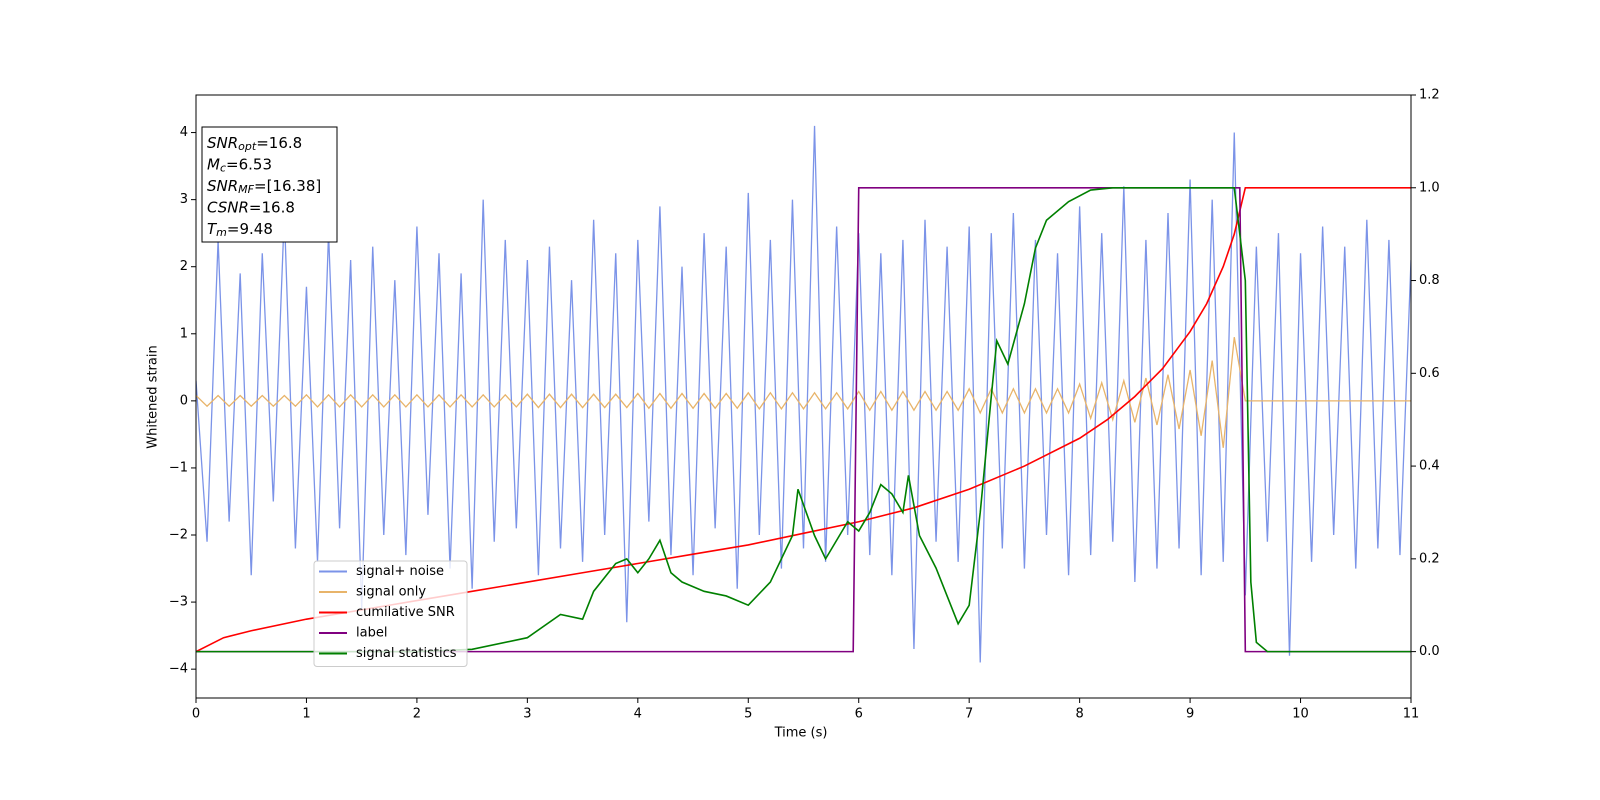 This screenshot has height=800, width=1600. What do you see at coordinates (638, 714) in the screenshot?
I see `x-tick-label: 4` at bounding box center [638, 714].